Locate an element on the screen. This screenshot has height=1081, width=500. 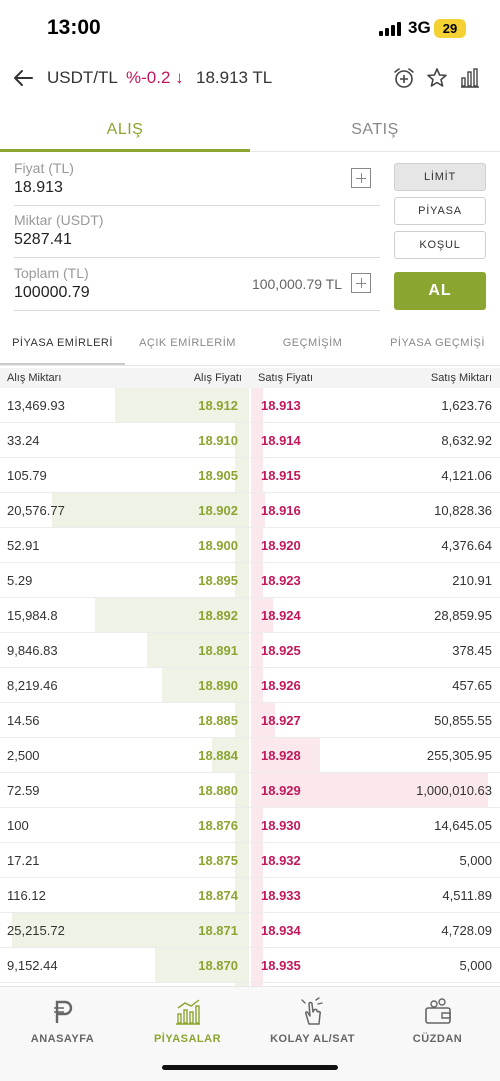
ask-price: 18.932 is located at coordinates (281, 860).